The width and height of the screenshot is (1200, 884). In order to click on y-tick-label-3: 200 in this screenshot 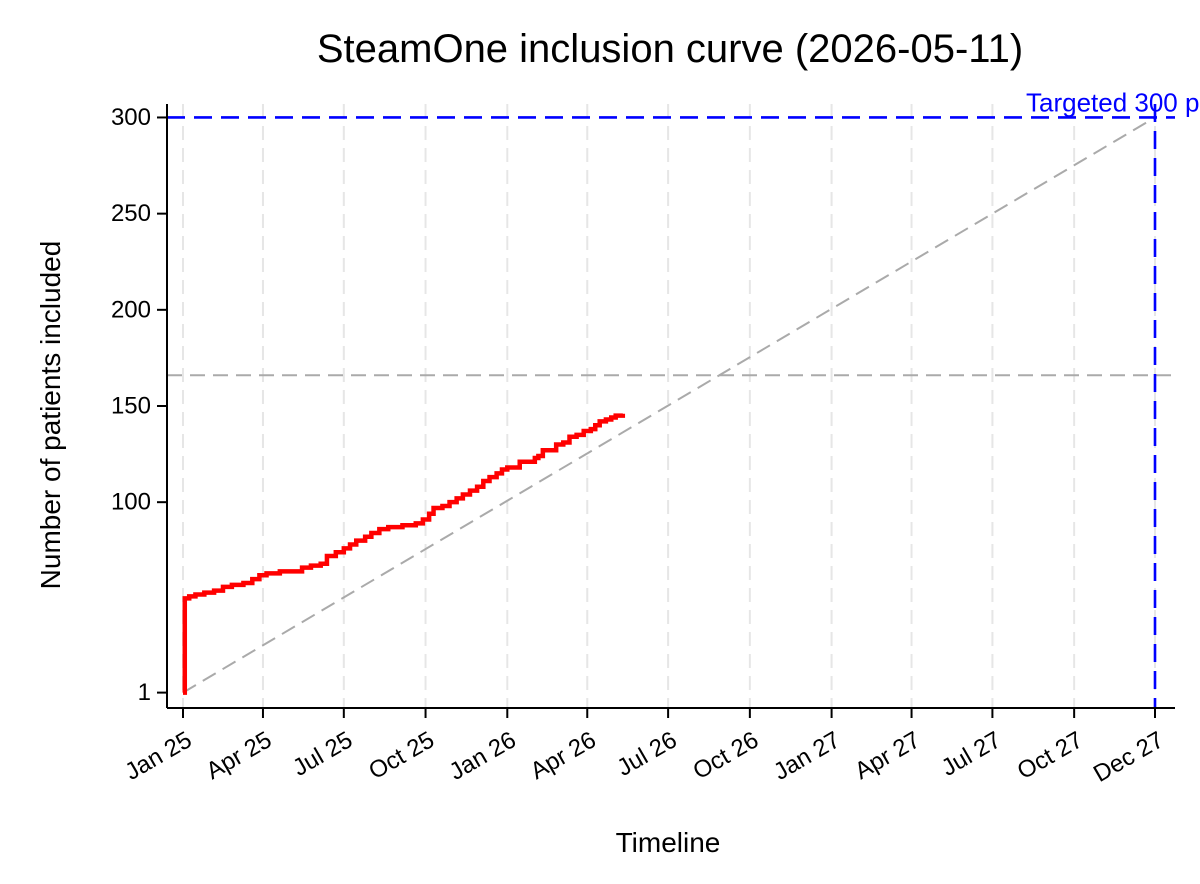, I will do `click(131, 309)`.